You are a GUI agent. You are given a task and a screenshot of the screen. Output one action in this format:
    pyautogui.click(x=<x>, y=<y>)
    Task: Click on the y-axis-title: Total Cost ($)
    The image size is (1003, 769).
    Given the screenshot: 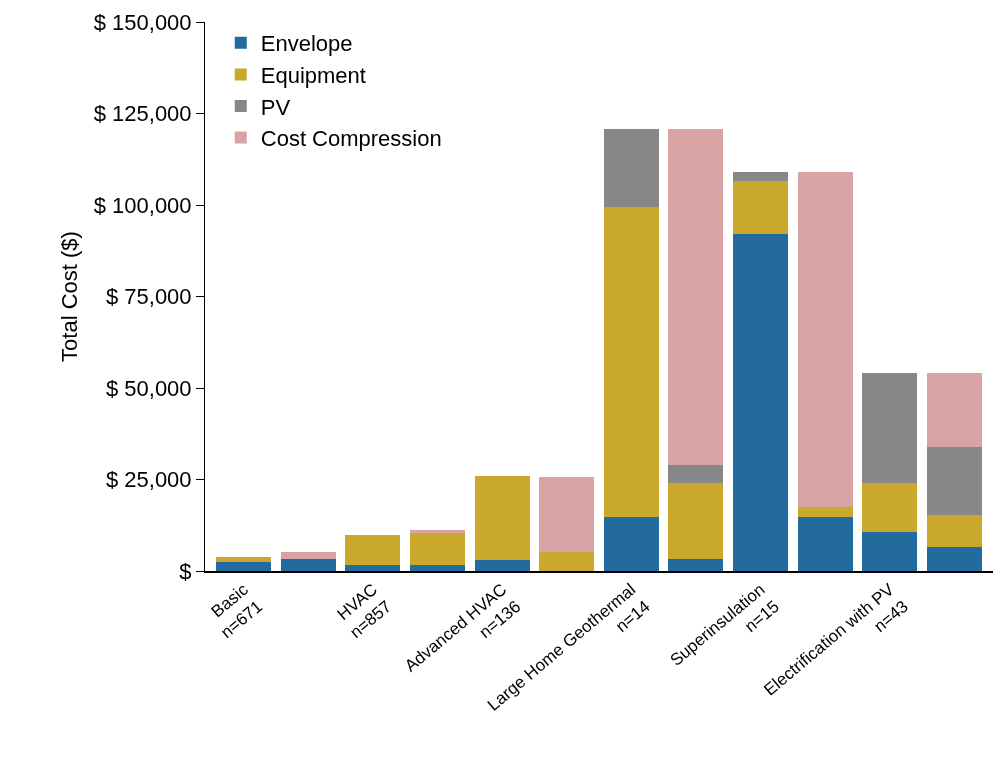 What is the action you would take?
    pyautogui.click(x=69, y=296)
    